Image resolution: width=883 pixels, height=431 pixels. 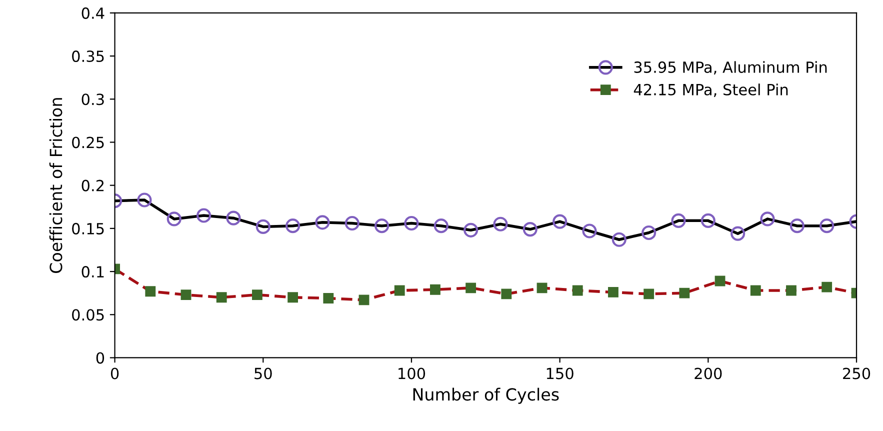 What do you see at coordinates (708, 374) in the screenshot?
I see `x-tick-label: 200` at bounding box center [708, 374].